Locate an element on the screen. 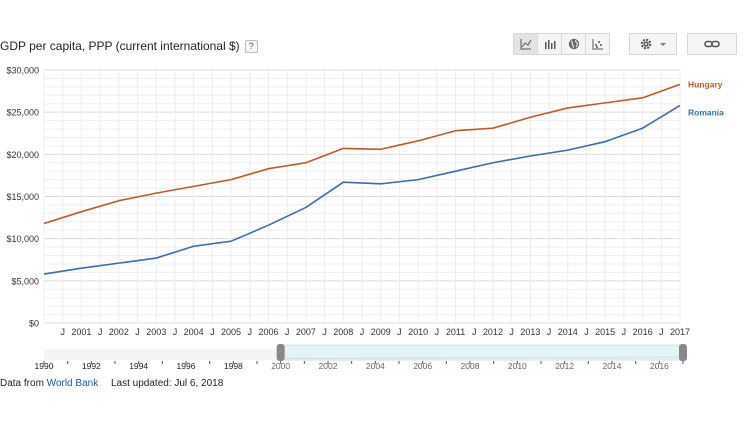 Image resolution: width=750 pixels, height=431 pixels. link-icon is located at coordinates (712, 44).